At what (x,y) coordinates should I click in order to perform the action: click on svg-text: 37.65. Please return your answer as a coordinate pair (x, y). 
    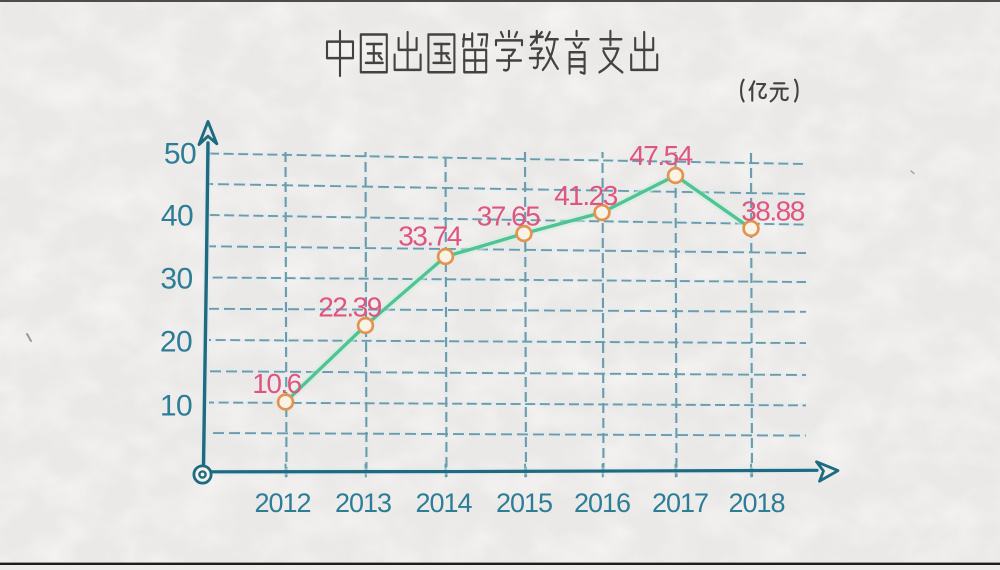
    Looking at the image, I should click on (508, 216).